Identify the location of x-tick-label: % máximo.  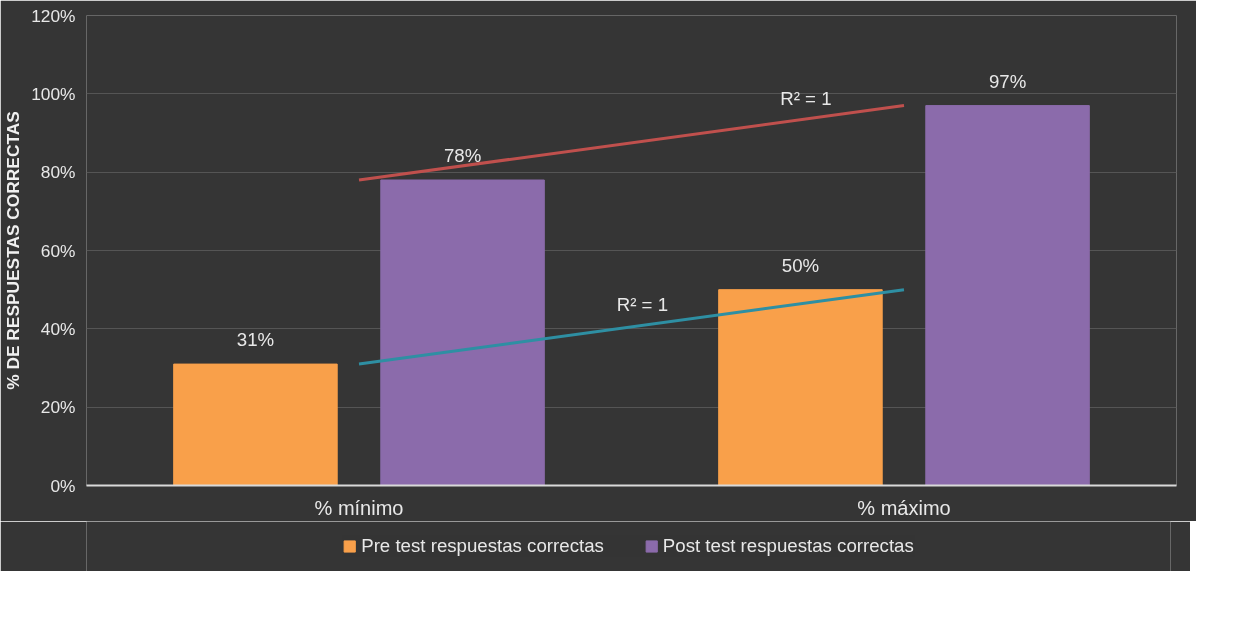
(904, 507).